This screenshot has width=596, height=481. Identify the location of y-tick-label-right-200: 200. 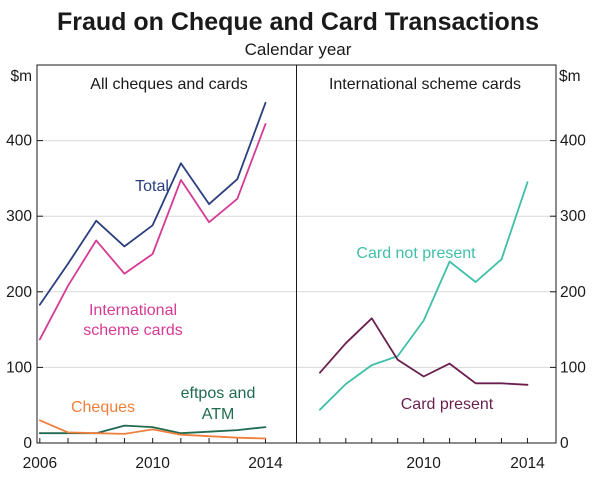
(573, 292).